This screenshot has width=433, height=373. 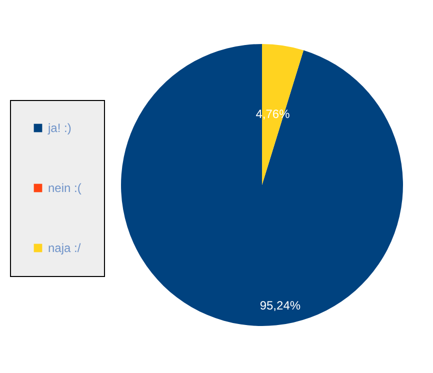 I want to click on data-label: 95,24%, so click(x=280, y=305).